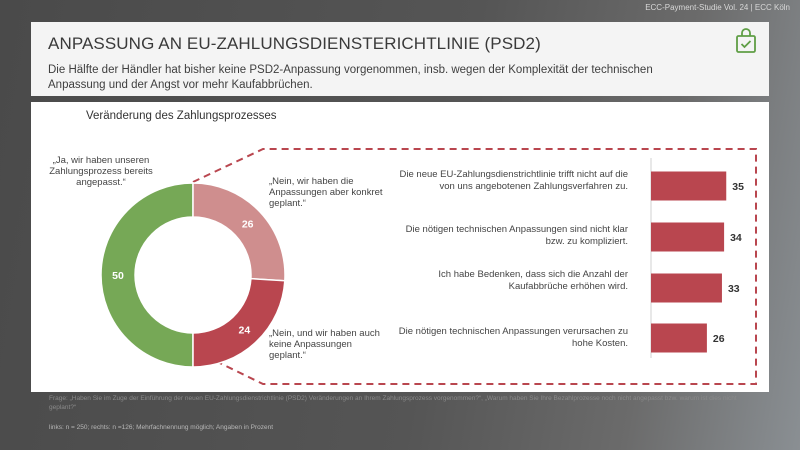  What do you see at coordinates (719, 339) in the screenshot?
I see `bar-value-3: 26` at bounding box center [719, 339].